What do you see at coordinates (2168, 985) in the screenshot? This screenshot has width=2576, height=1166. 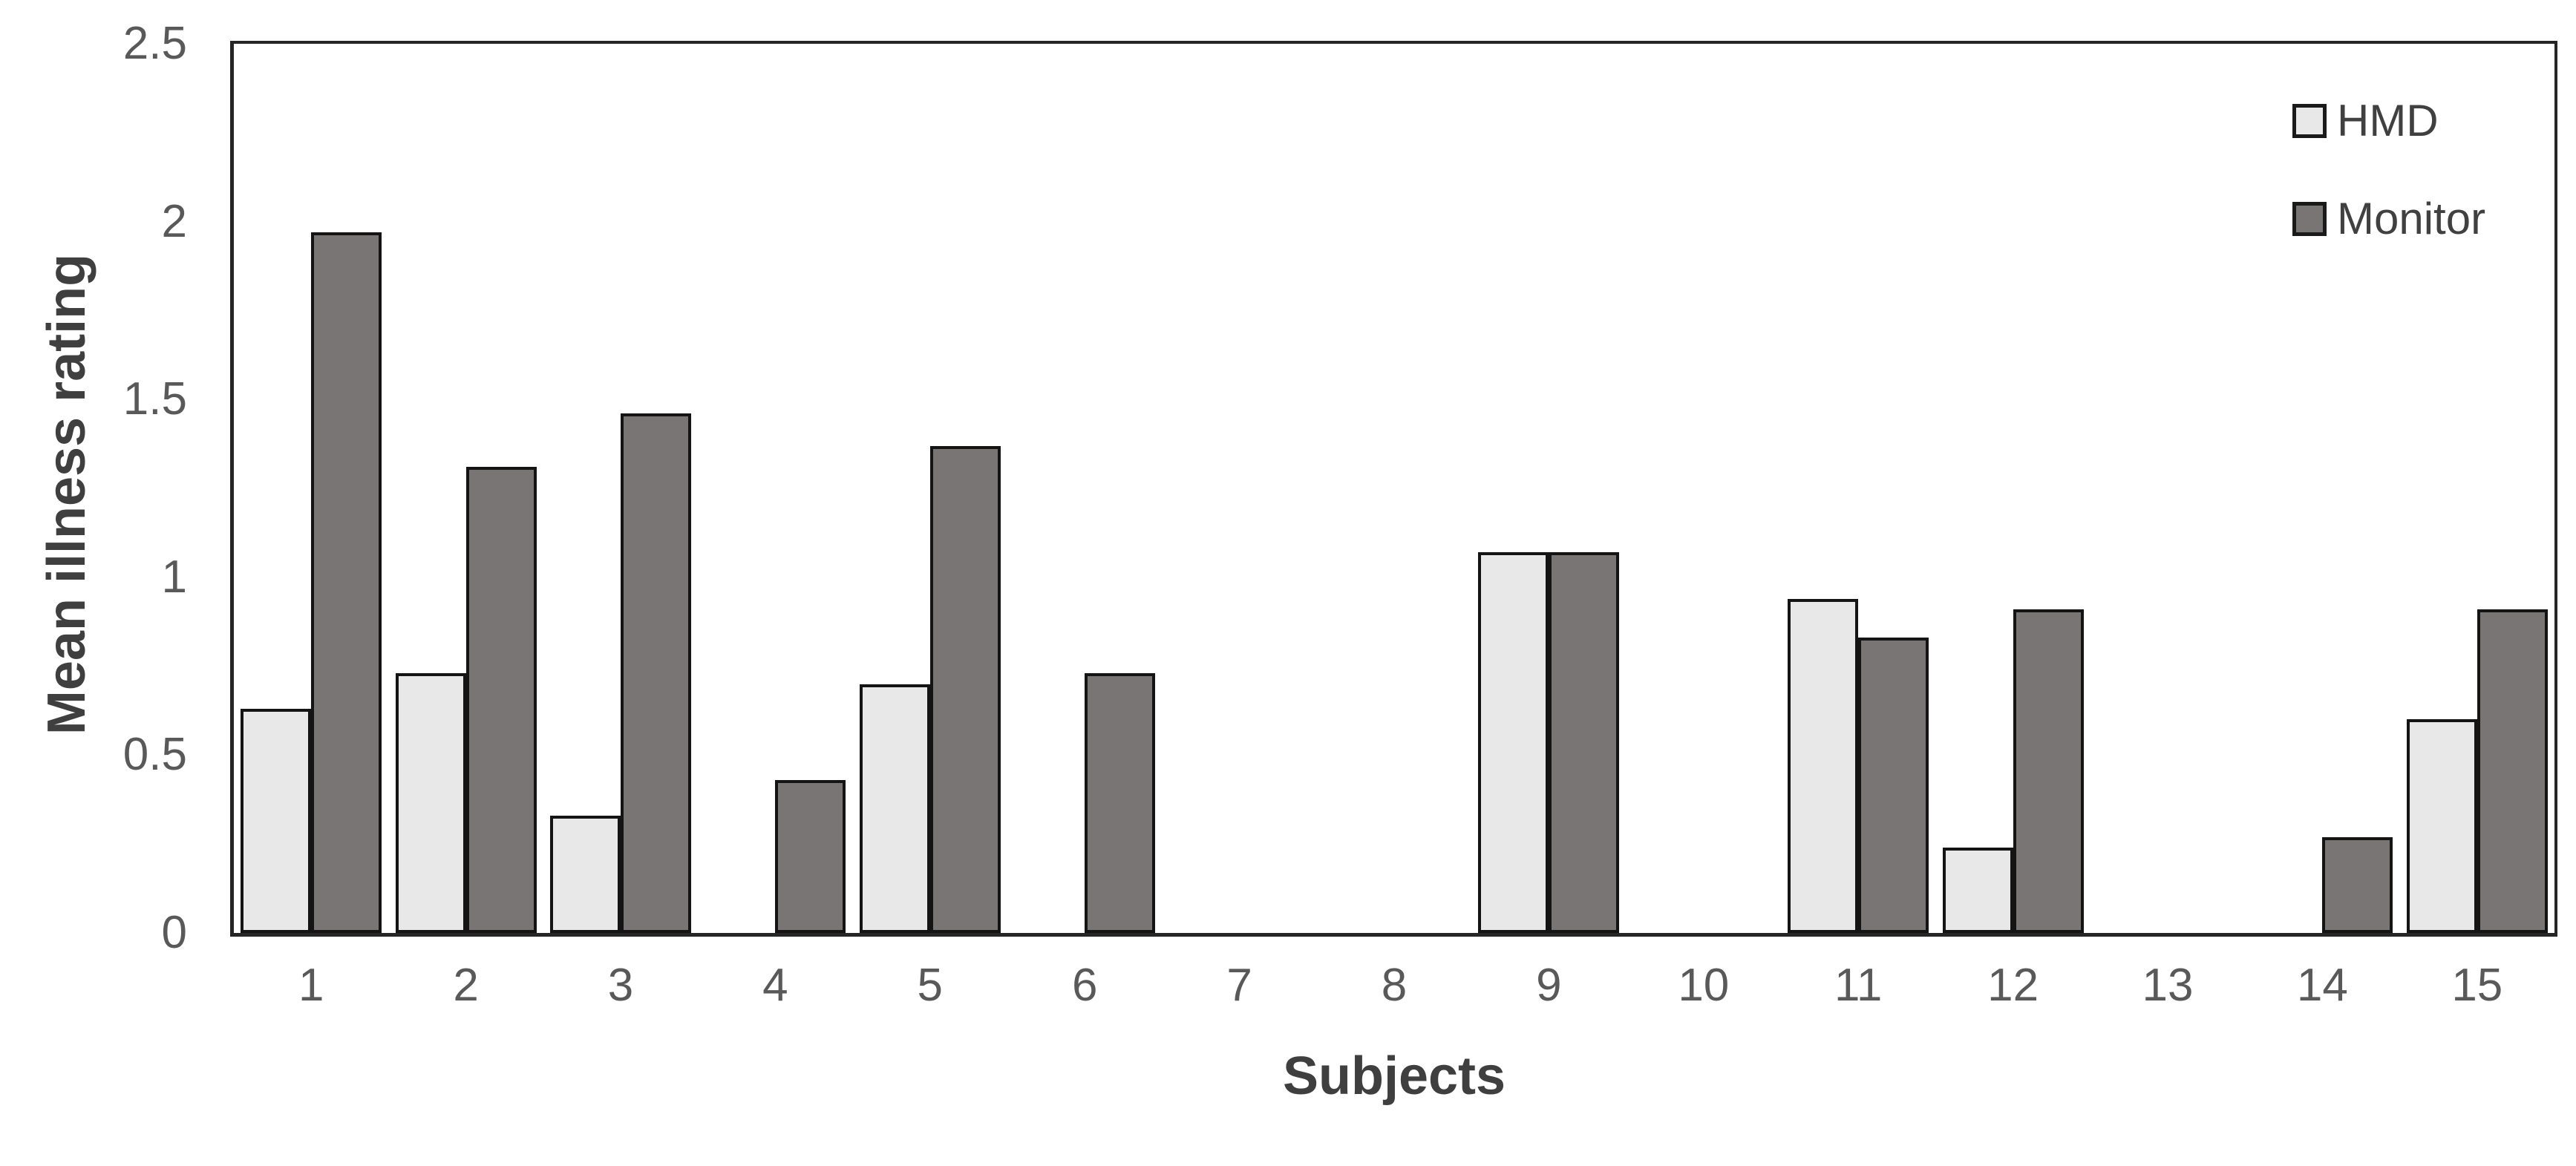 I see `x-tick-label-13: 13` at bounding box center [2168, 985].